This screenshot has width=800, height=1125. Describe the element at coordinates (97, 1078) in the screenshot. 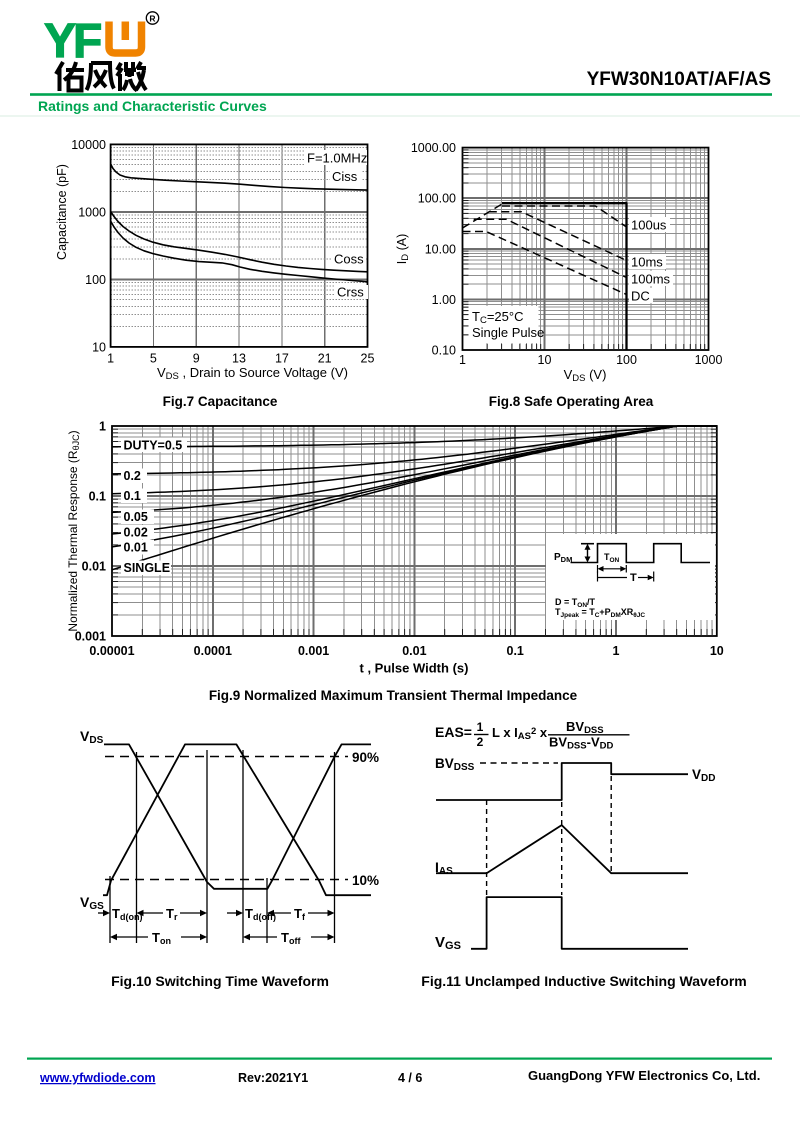

I see `svg-text: www.yfwdiode.com` at that location.